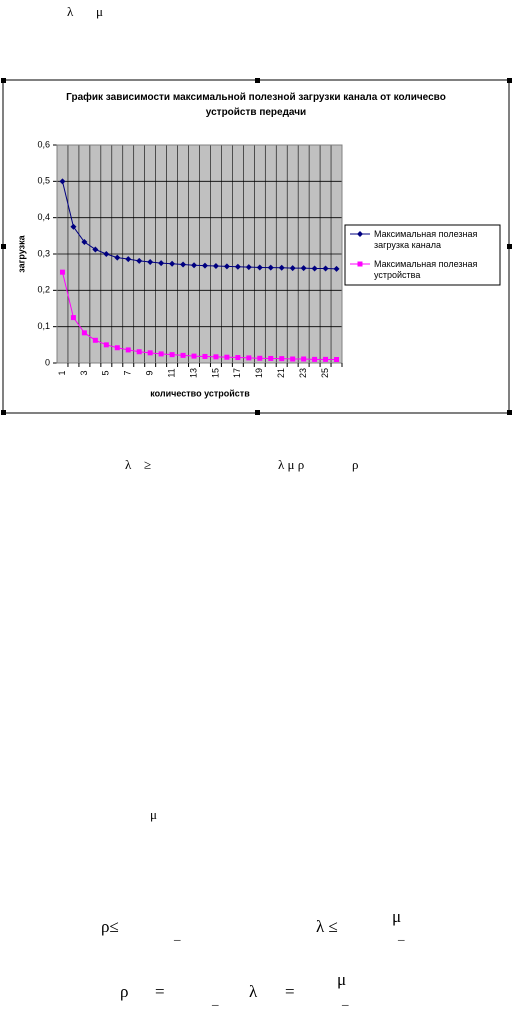  What do you see at coordinates (200, 393) in the screenshot?
I see `x-axis-label: количество устройств` at bounding box center [200, 393].